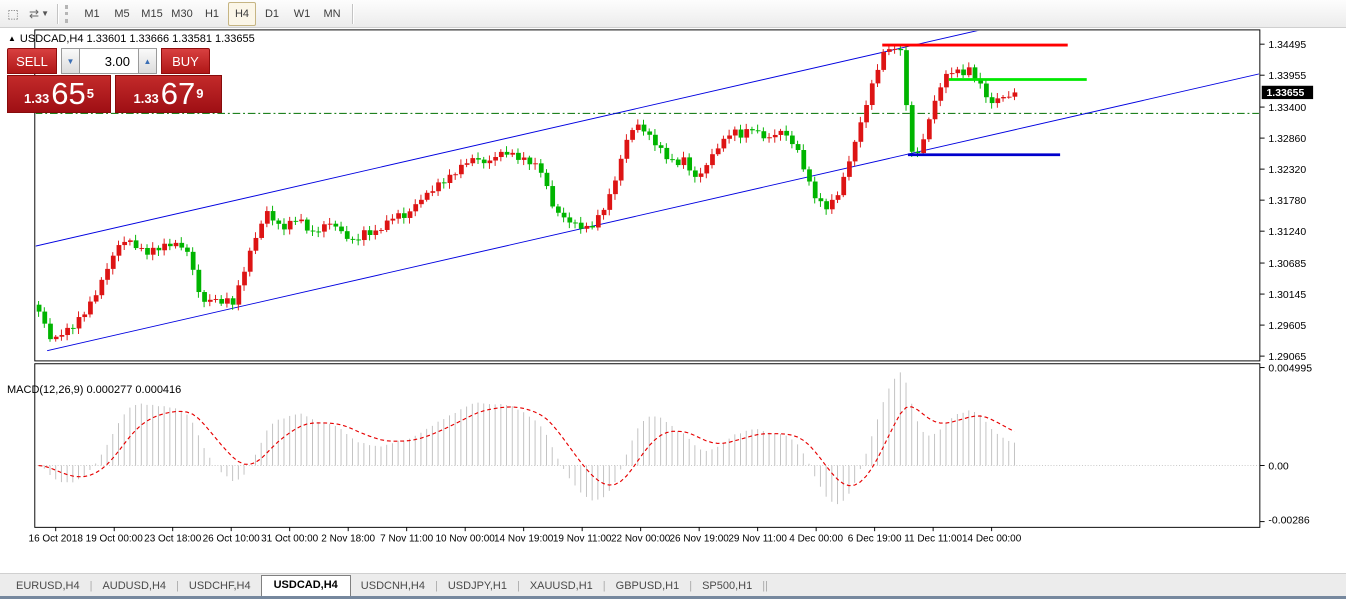  Describe the element at coordinates (45, 13) in the screenshot. I see `chevron-down-icon: ▼` at that location.